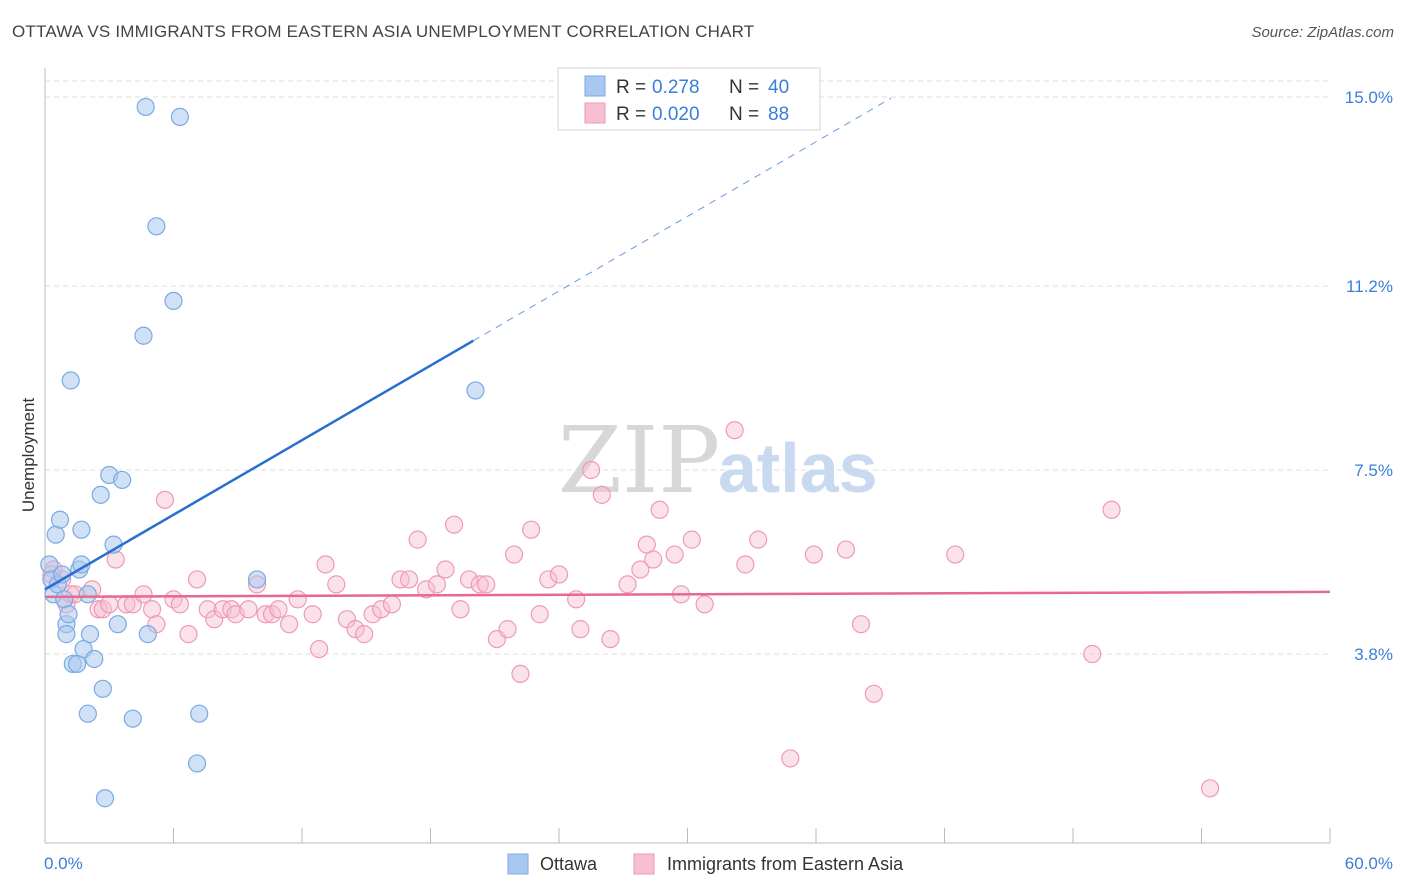 The image size is (1406, 892). Describe the element at coordinates (778, 87) in the screenshot. I see `n-value: 40` at that location.